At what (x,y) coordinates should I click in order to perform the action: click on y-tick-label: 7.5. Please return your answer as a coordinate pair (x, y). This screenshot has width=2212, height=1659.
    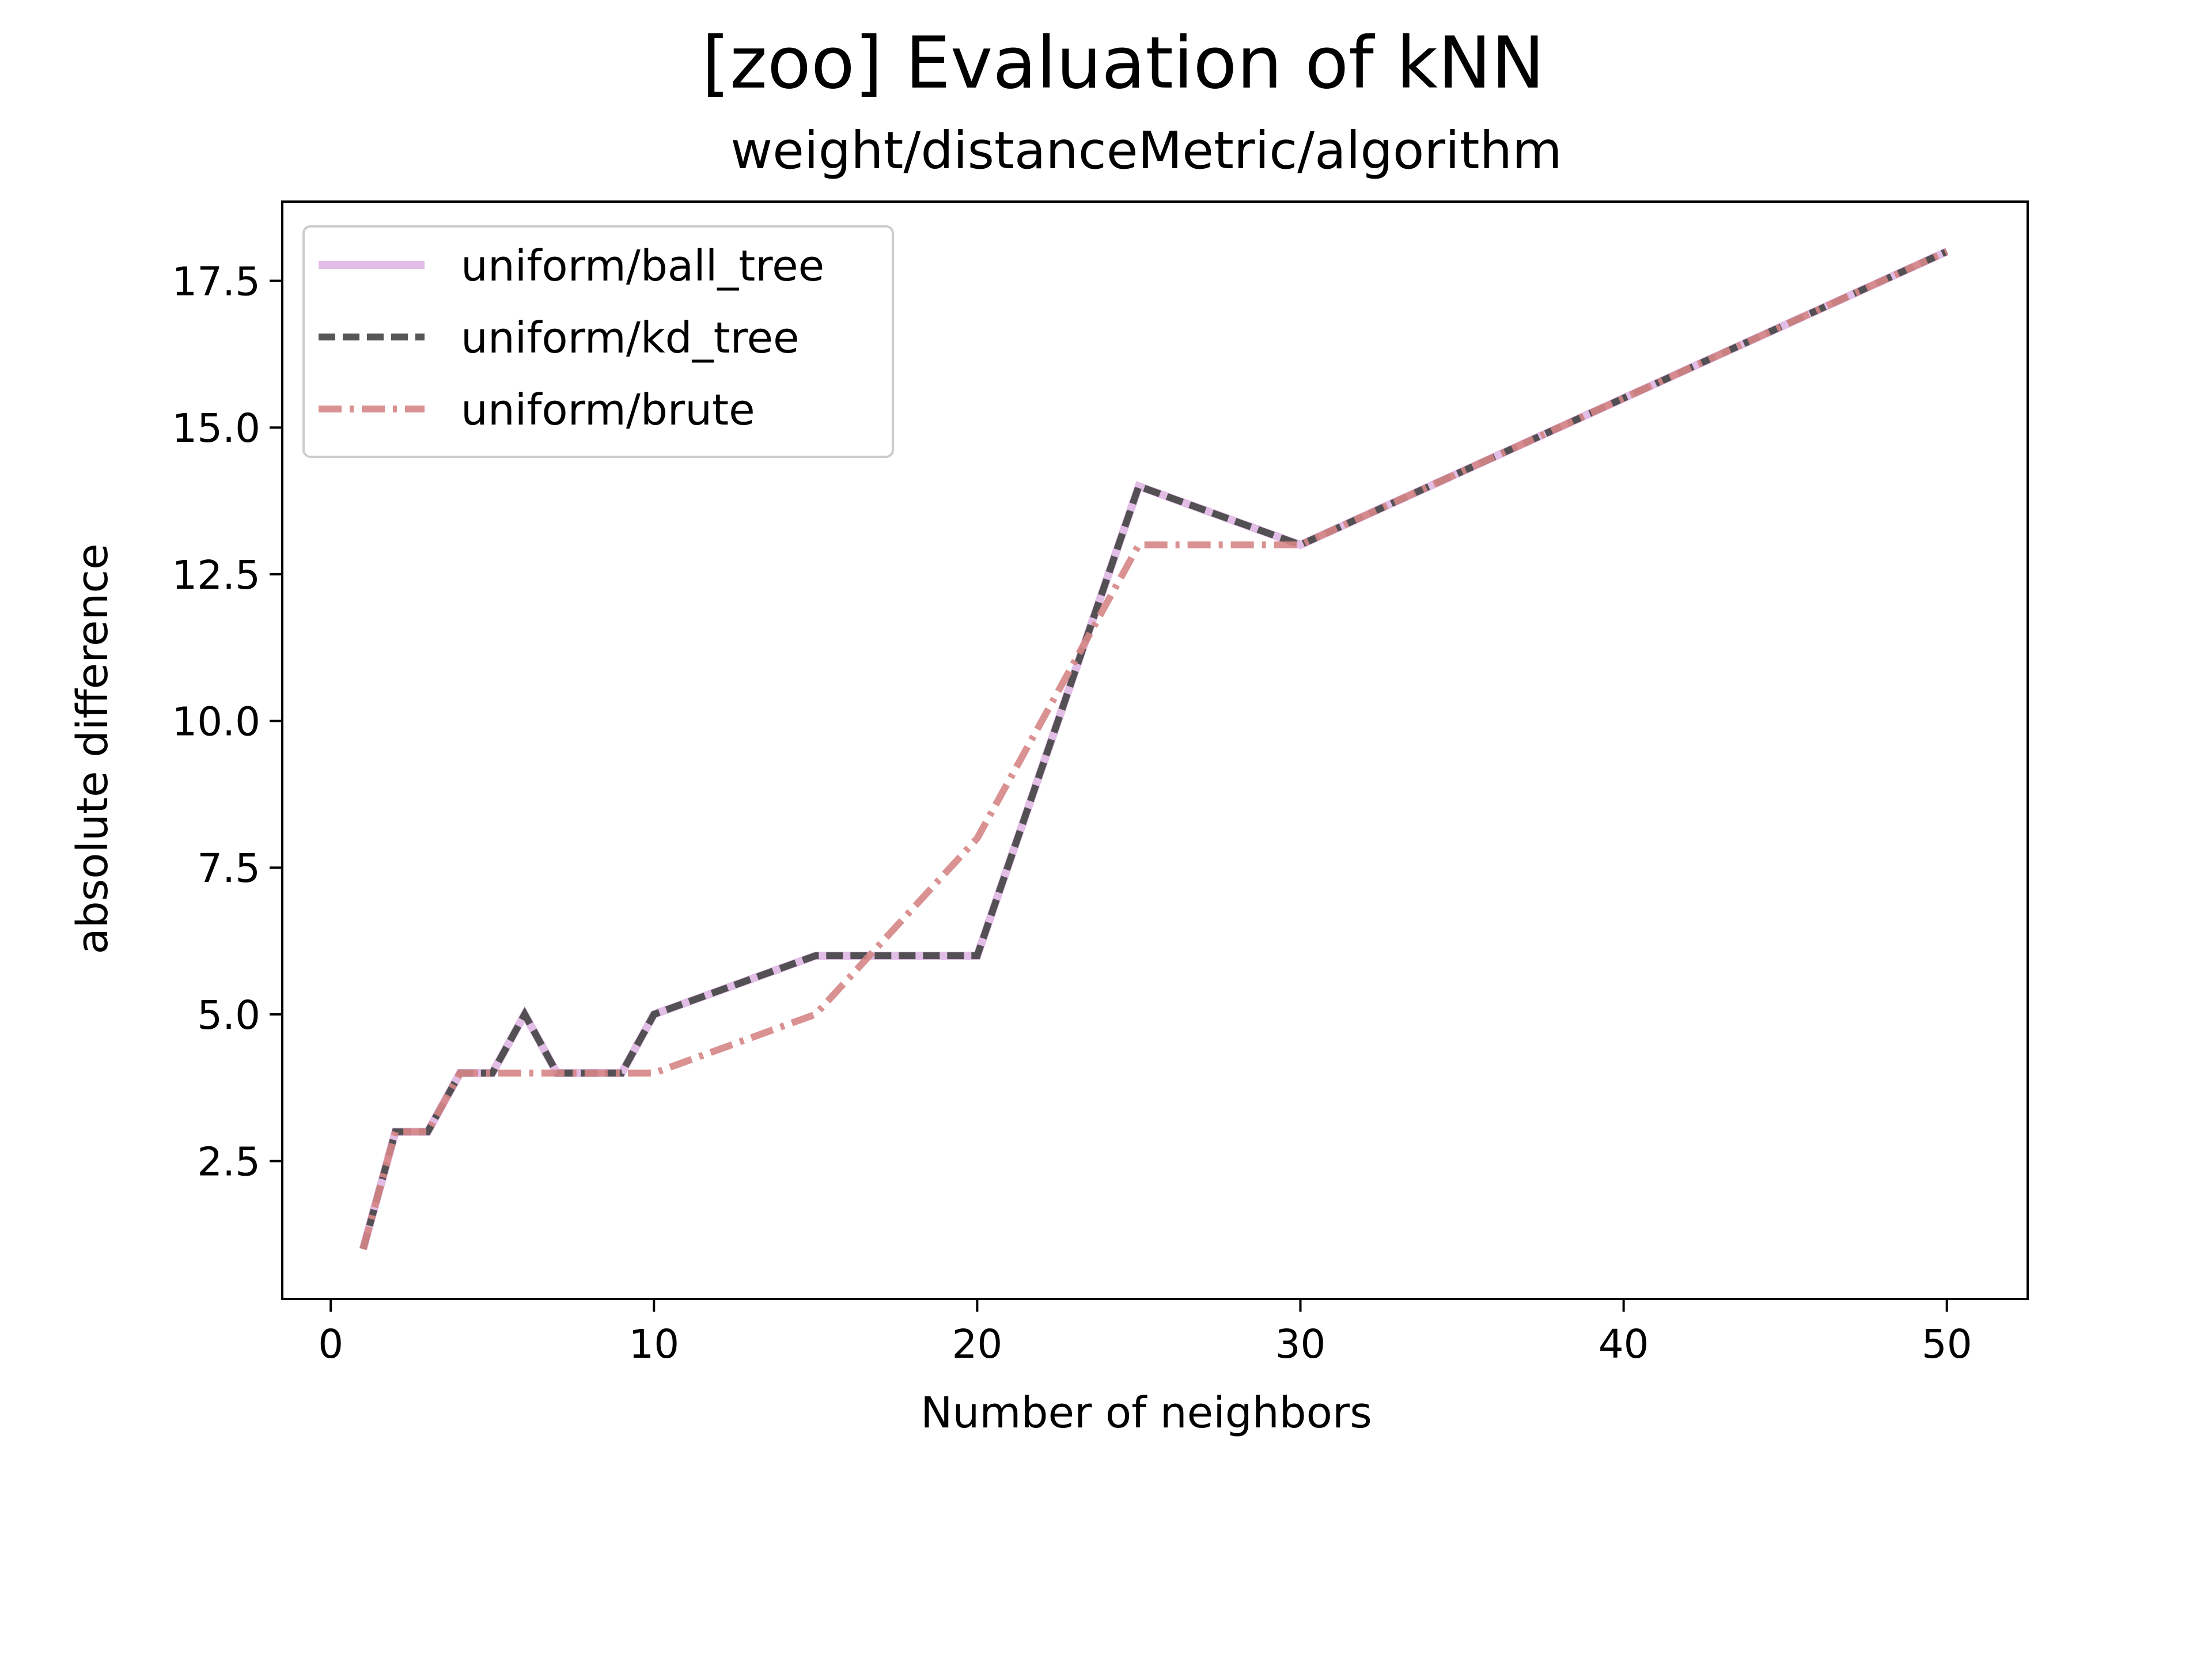
    Looking at the image, I should click on (228, 869).